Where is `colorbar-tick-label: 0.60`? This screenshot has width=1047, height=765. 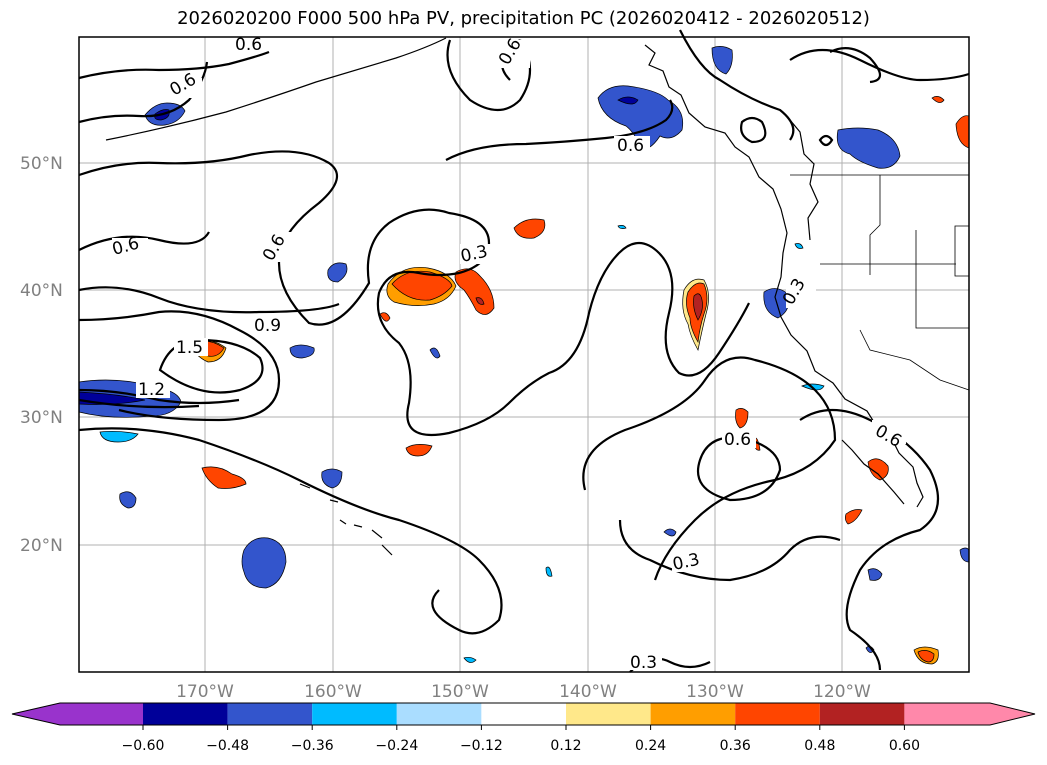 colorbar-tick-label: 0.60 is located at coordinates (904, 746).